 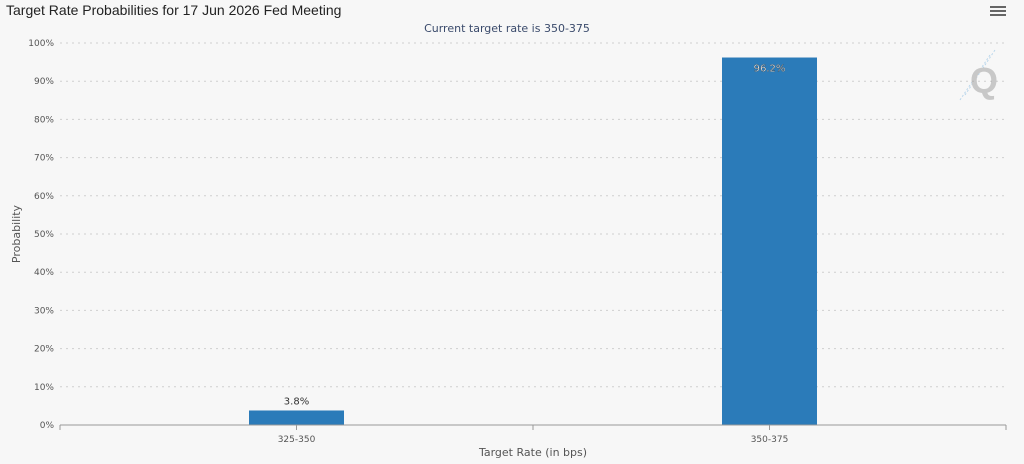 What do you see at coordinates (533, 435) in the screenshot?
I see `x-axis-ticks: 325-350 350-375` at bounding box center [533, 435].